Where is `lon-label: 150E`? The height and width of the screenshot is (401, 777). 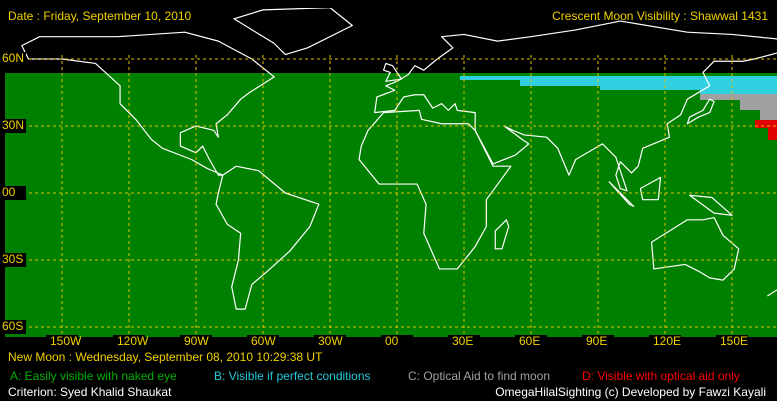 lon-label: 150E is located at coordinates (734, 341).